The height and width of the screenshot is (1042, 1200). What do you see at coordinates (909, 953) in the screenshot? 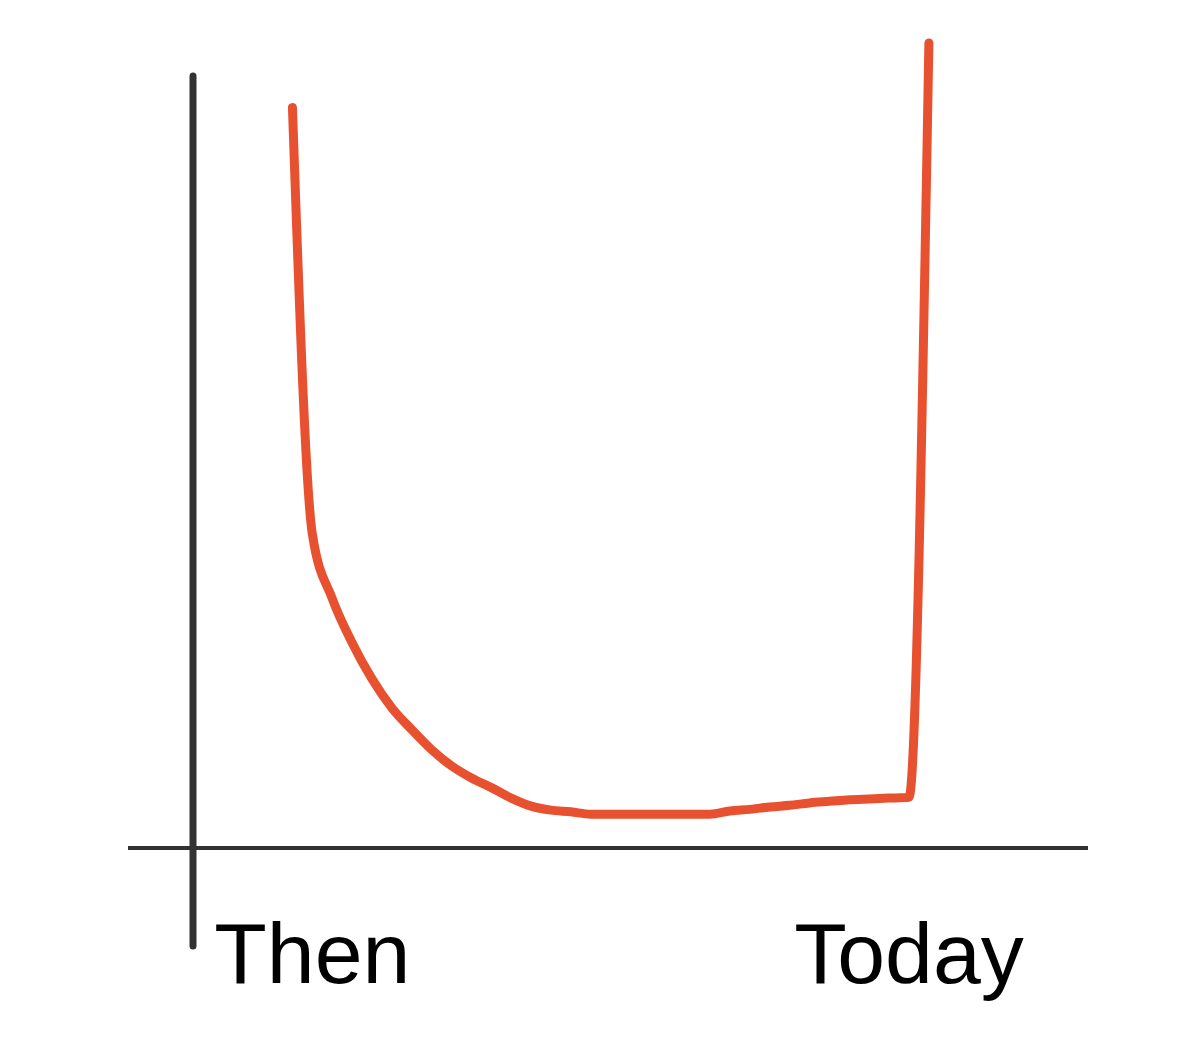
I see `x-tick-label: Today` at bounding box center [909, 953].